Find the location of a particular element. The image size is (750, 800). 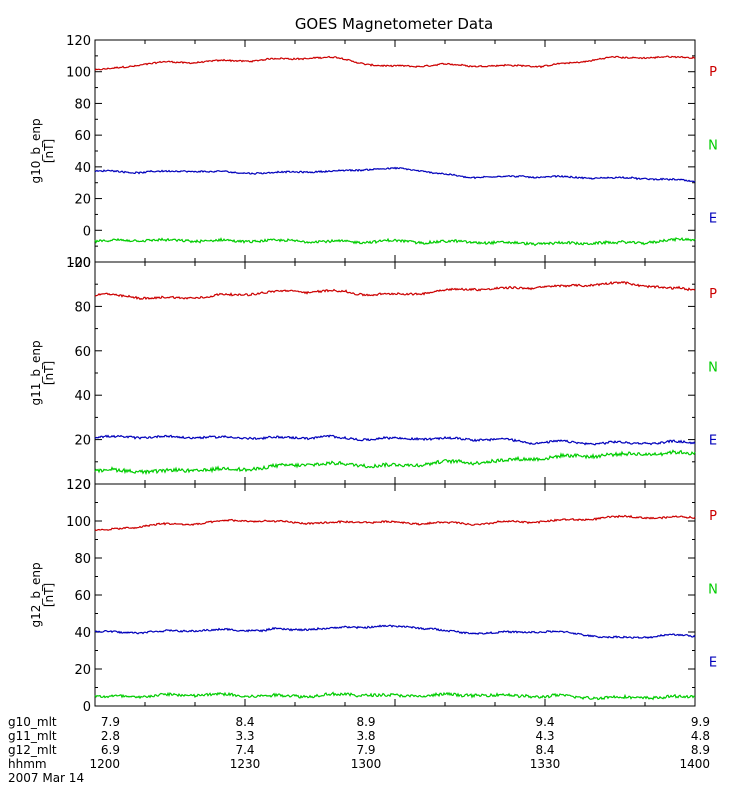

x-row-value: 9.9 is located at coordinates (700, 722).